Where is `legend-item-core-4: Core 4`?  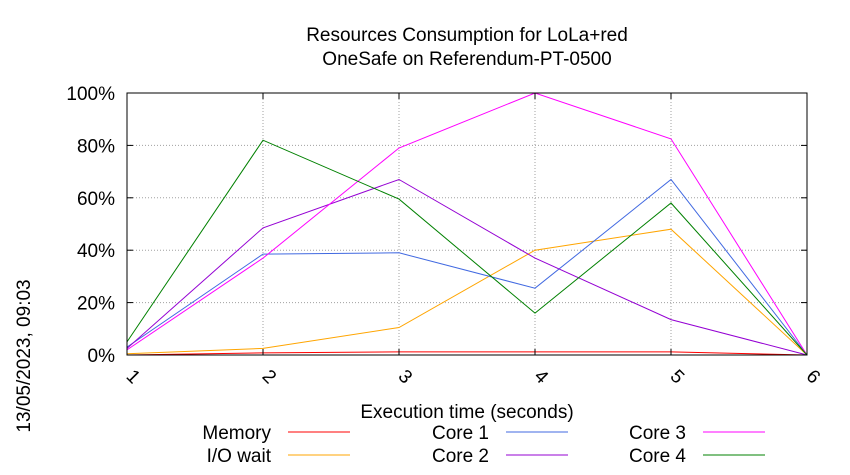
legend-item-core-4: Core 4 is located at coordinates (697, 456).